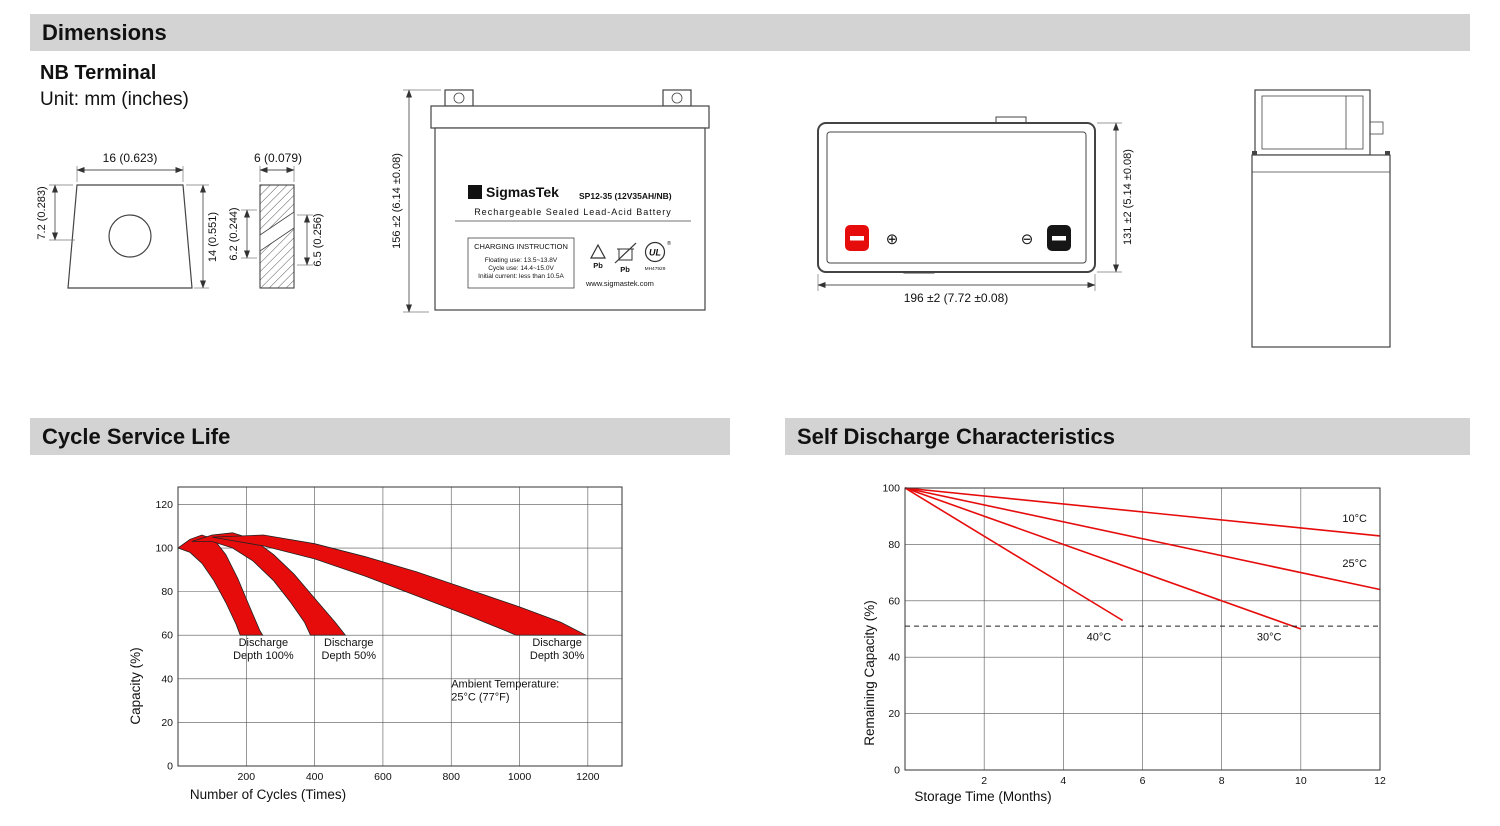  I want to click on chart-annotation: 30°C, so click(1269, 637).